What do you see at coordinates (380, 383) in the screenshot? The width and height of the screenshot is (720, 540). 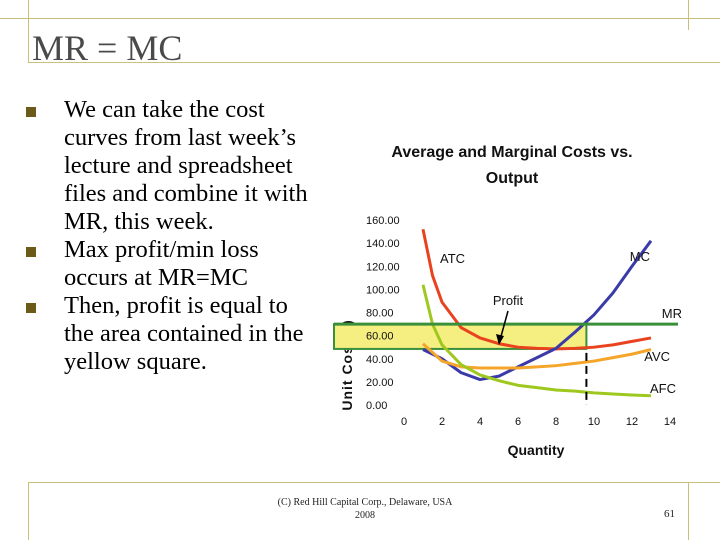 I see `y-tick-label: 20.00` at bounding box center [380, 383].